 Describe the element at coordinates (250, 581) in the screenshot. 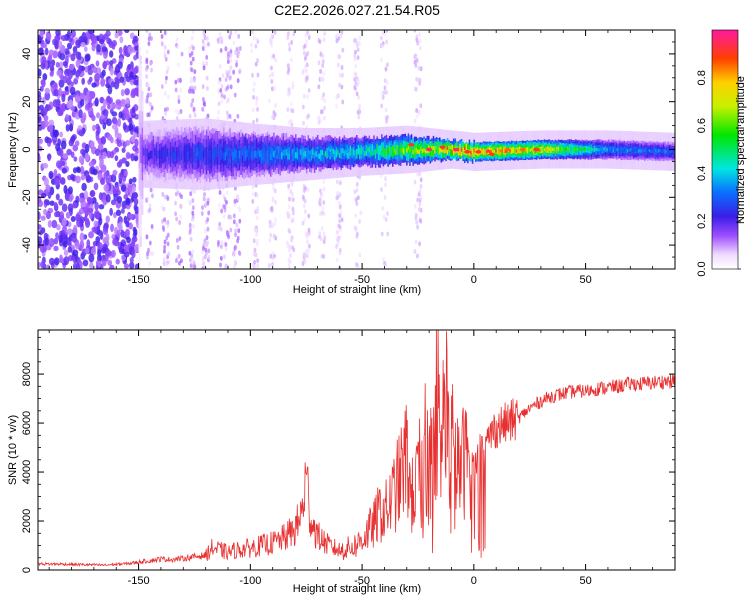

I see `snr-x-tick-label: -100` at that location.